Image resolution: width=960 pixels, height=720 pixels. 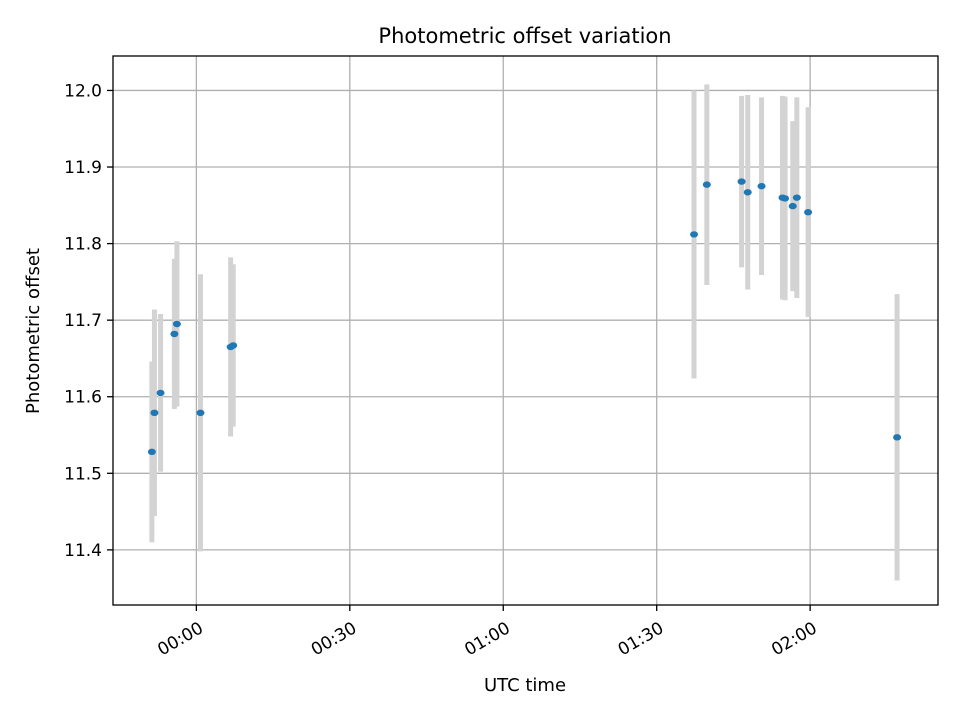 I want to click on x-axis-label: UTC time, so click(x=525, y=685).